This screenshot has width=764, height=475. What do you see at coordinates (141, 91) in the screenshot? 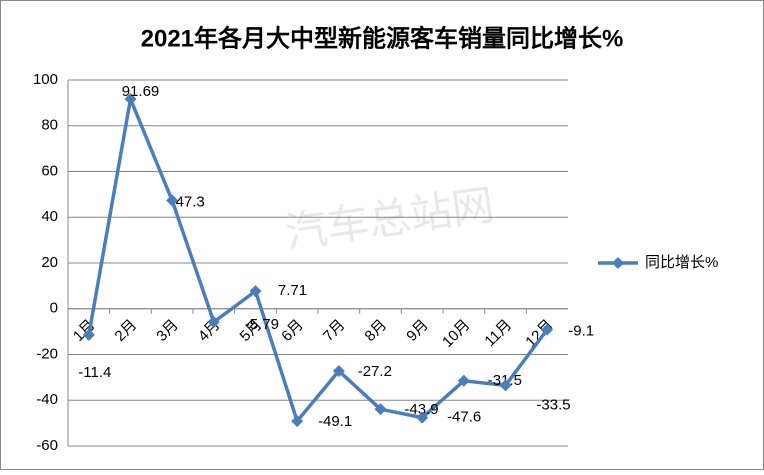
I see `data-label: 91.69` at bounding box center [141, 91].